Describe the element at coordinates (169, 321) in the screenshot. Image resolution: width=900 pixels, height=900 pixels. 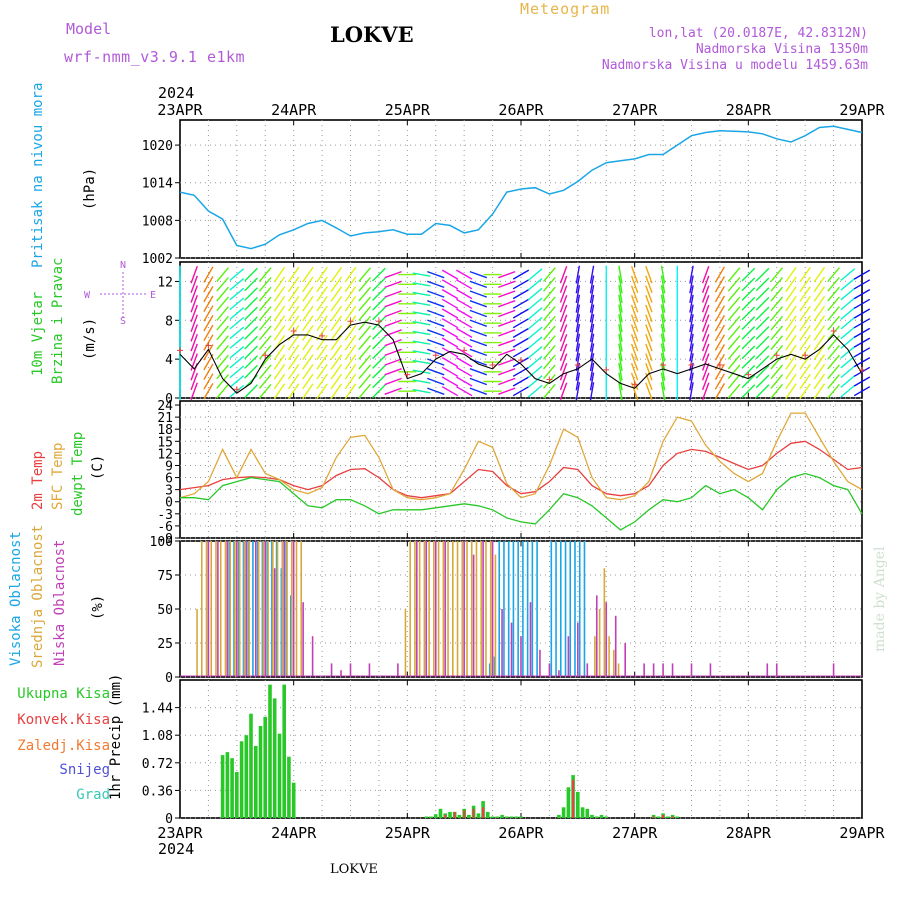
I see `wind-ytick-label: 8` at that location.